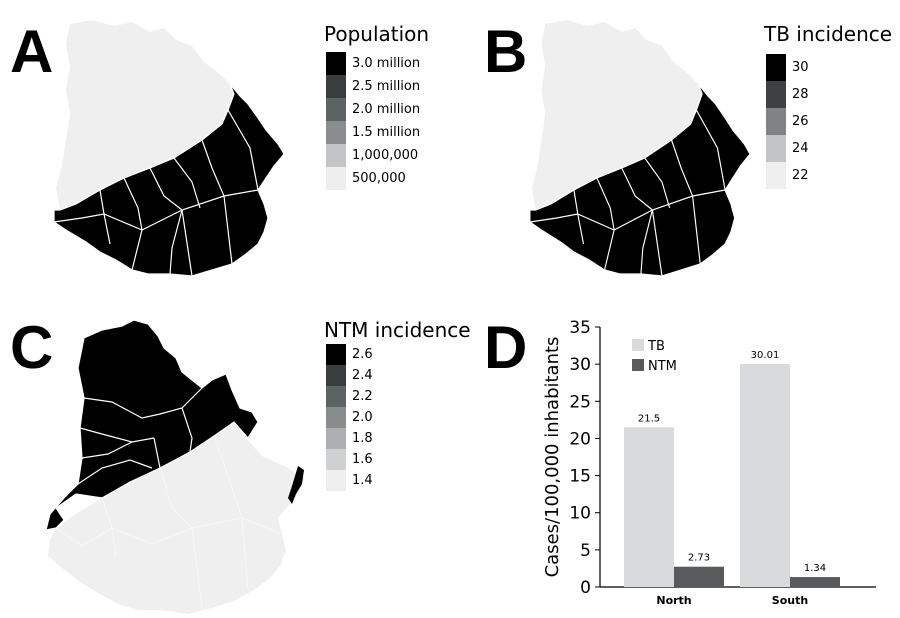 The height and width of the screenshot is (618, 900). I want to click on y-tick-label: 15, so click(580, 477).